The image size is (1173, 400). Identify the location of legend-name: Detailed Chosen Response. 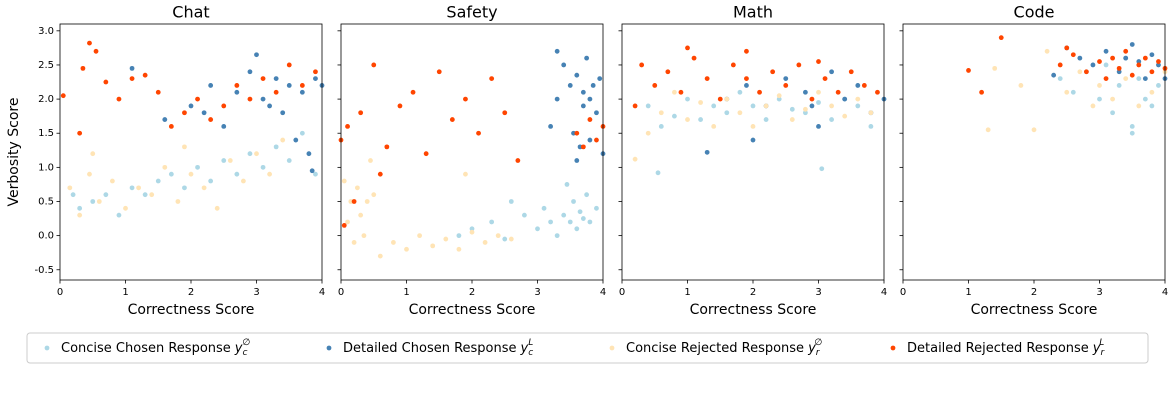
(430, 348).